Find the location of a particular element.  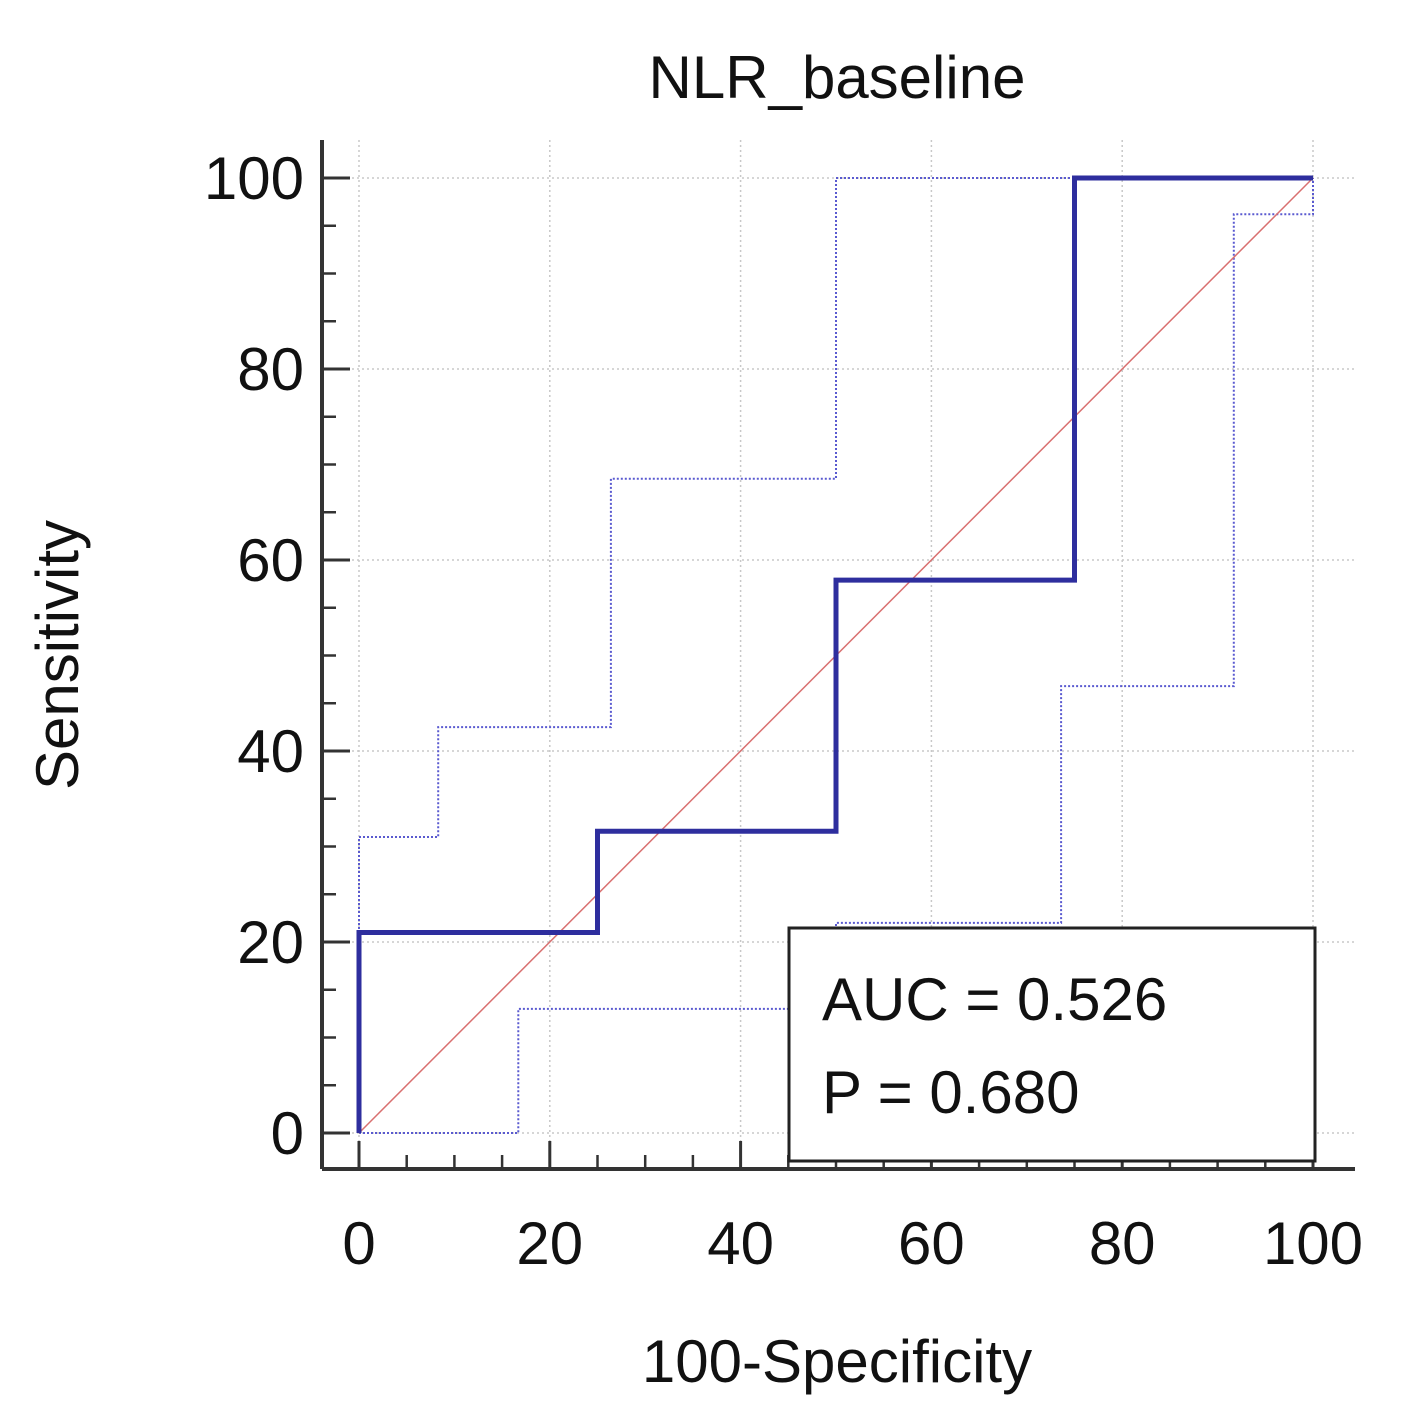

x-tick-label: 100 is located at coordinates (1313, 1243).